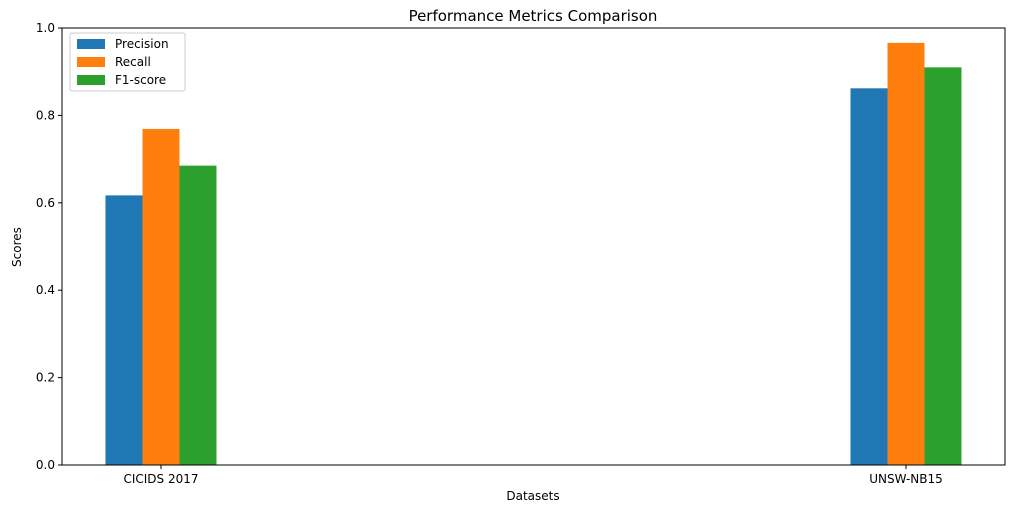 This screenshot has height=511, width=1014. Describe the element at coordinates (140, 80) in the screenshot. I see `legend-label: F1-score` at that location.